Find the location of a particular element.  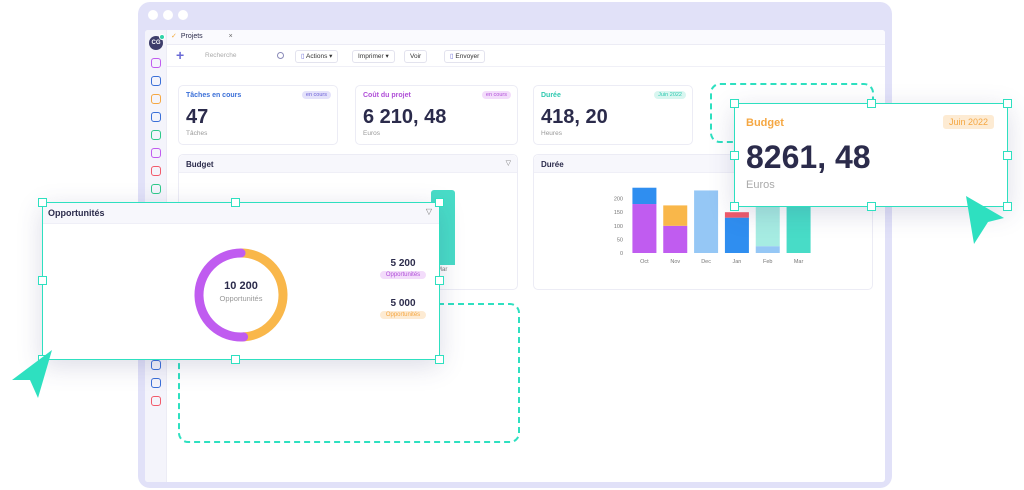

kpi-unit: Tâches is located at coordinates (197, 133).